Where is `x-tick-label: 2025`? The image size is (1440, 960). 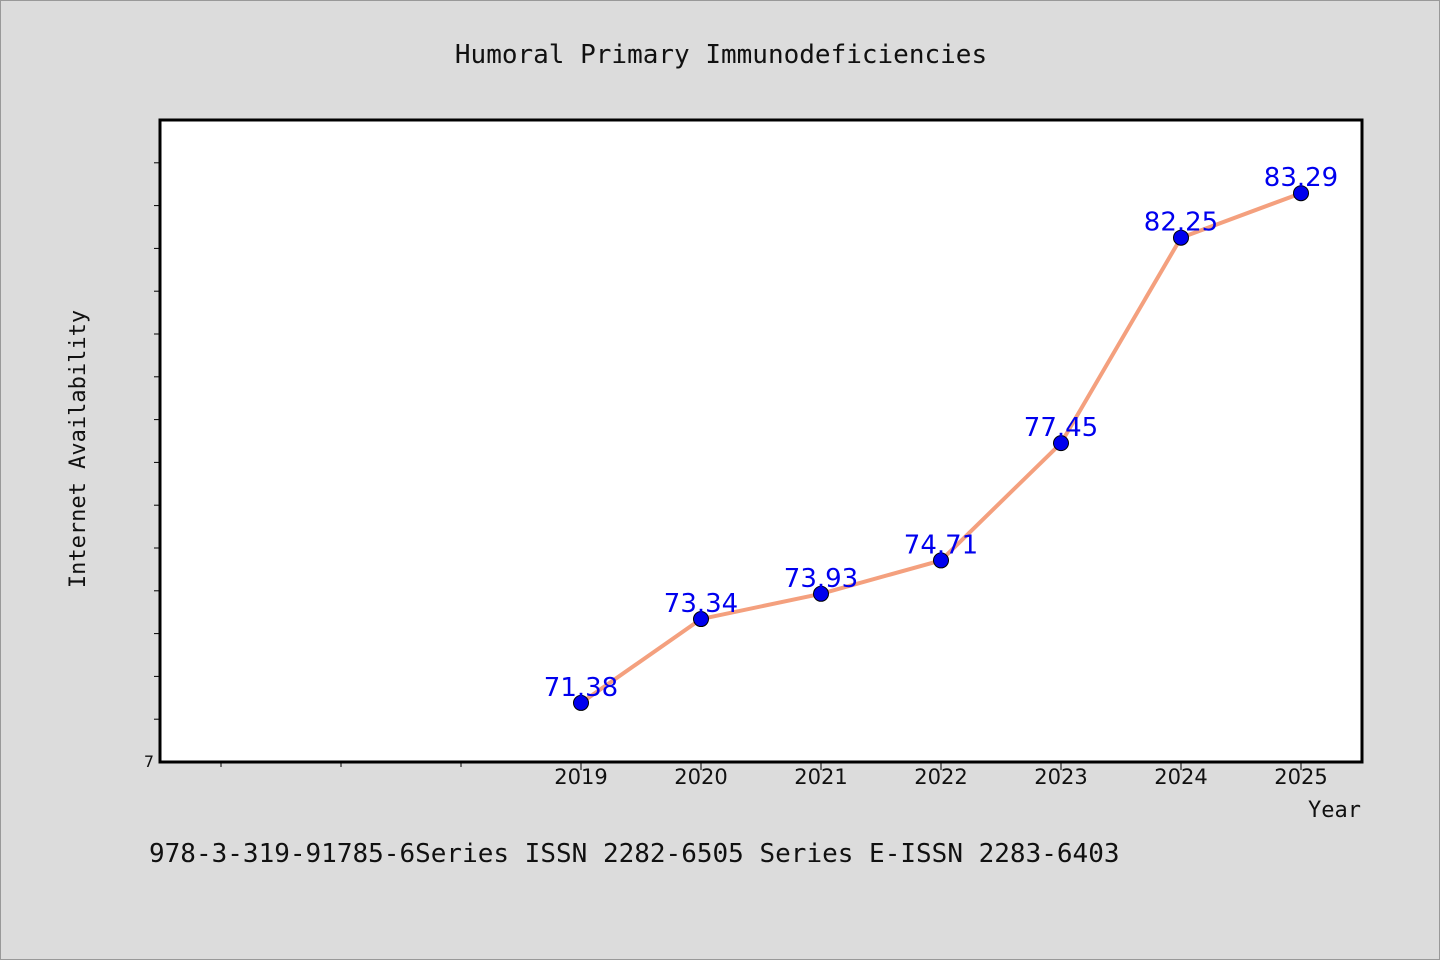
x-tick-label: 2025 is located at coordinates (1300, 777).